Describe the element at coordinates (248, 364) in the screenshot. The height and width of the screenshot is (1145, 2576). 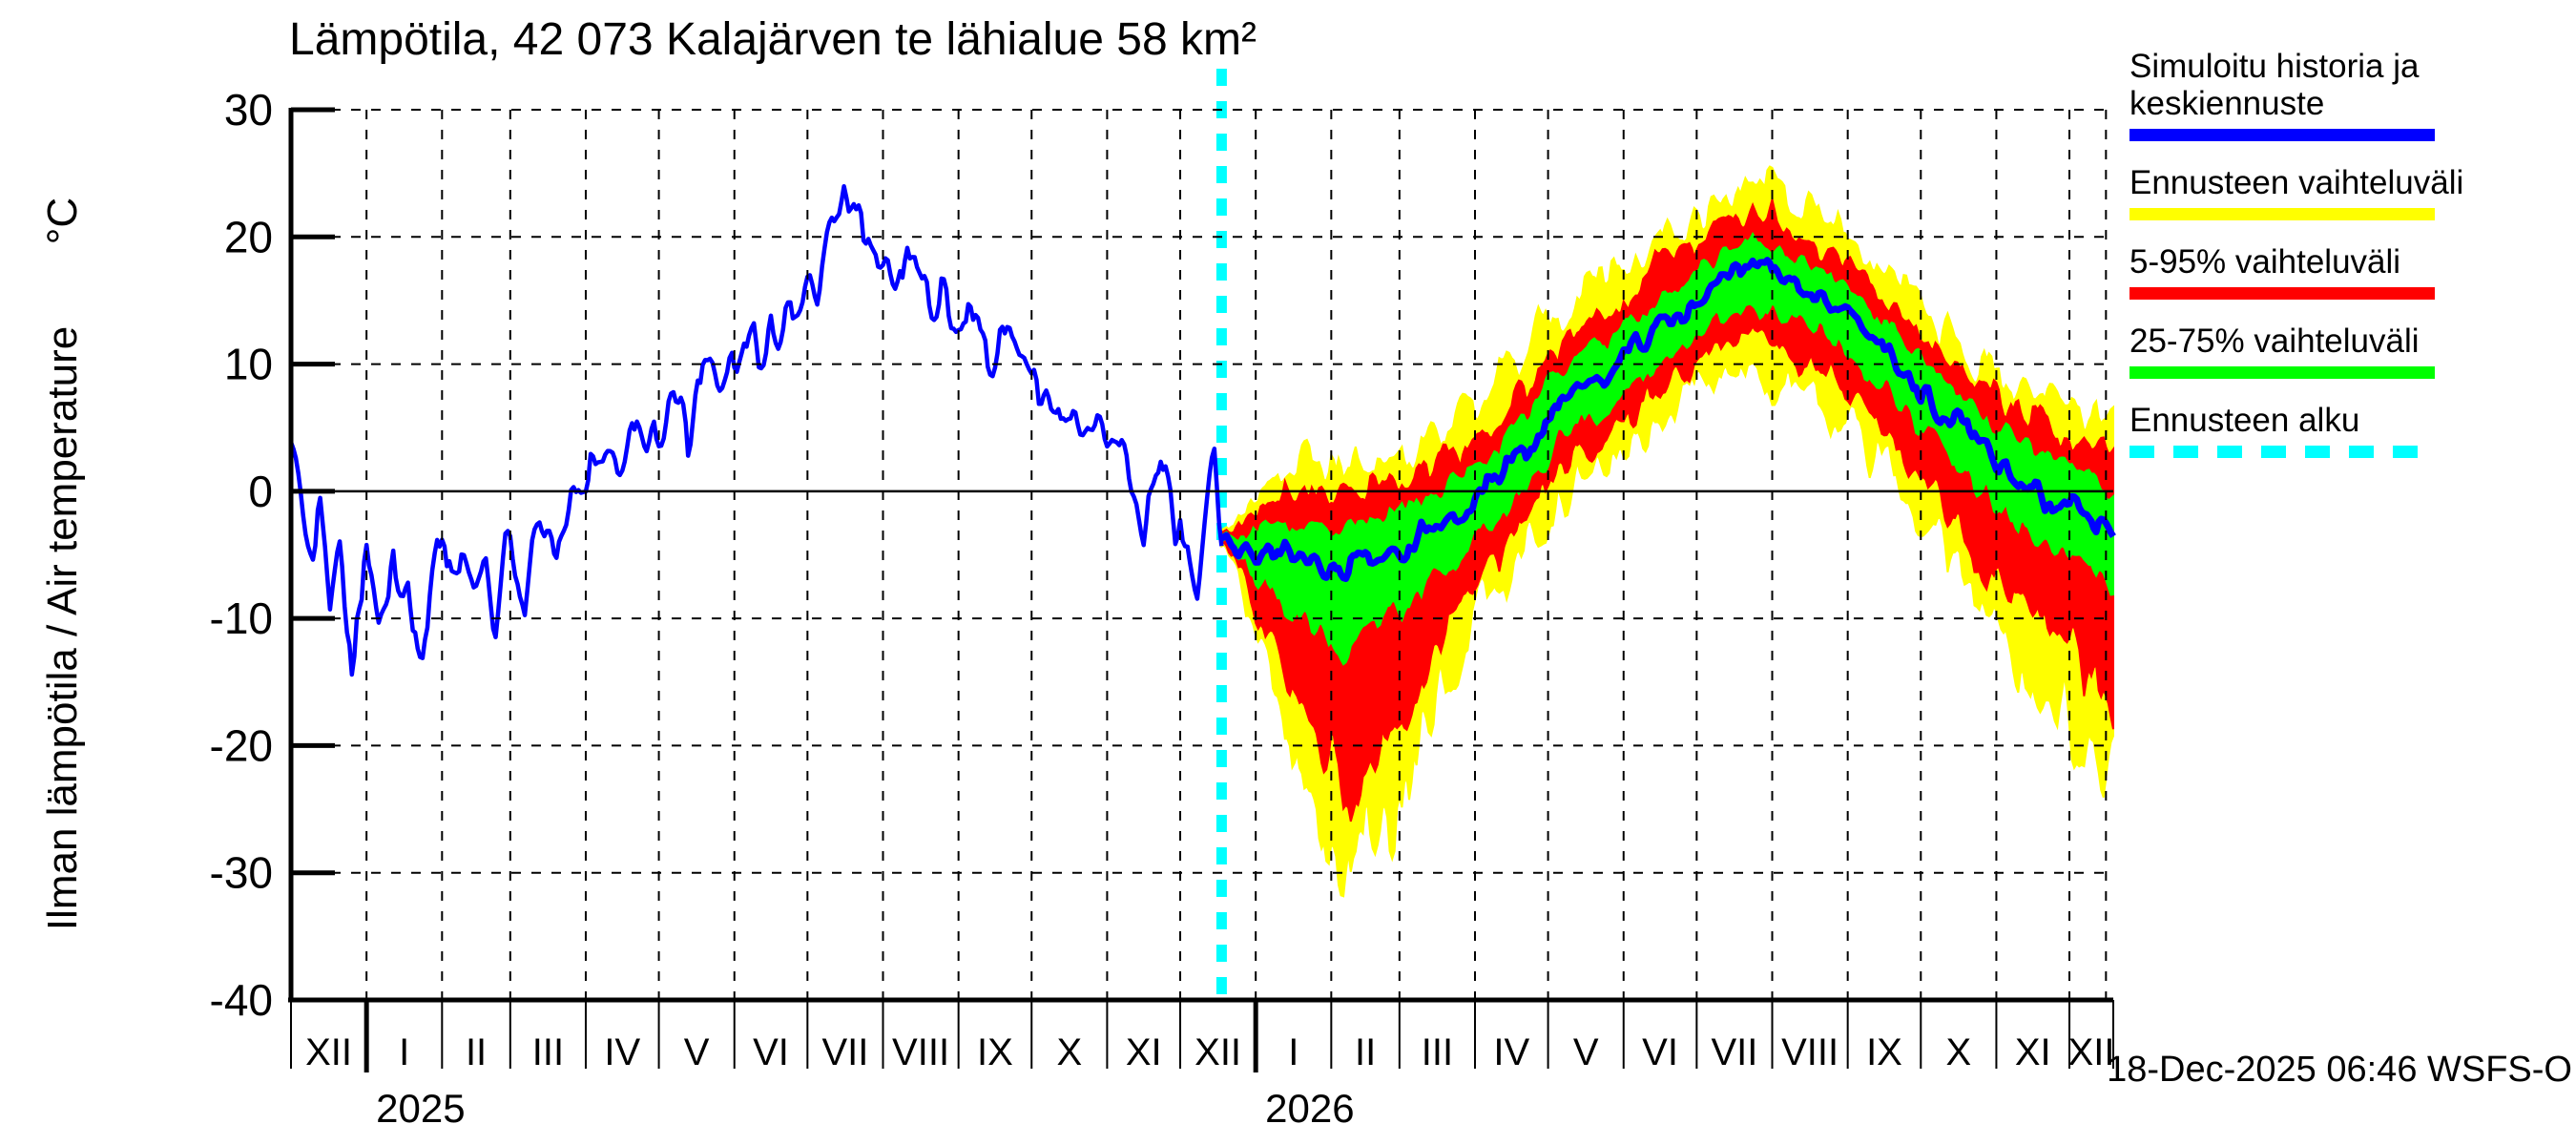
I see `y-tick-label: 10` at that location.